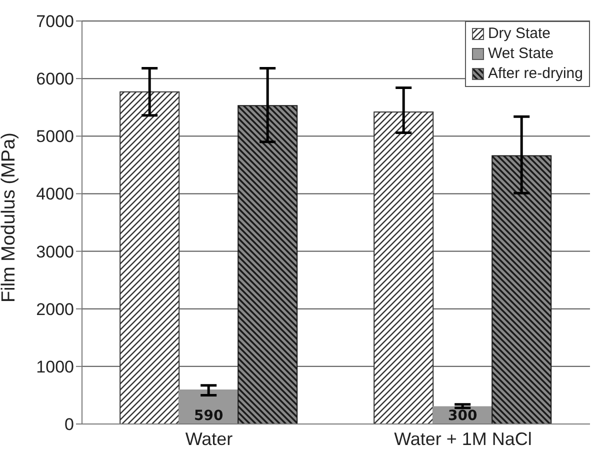 The image size is (595, 462). Describe the element at coordinates (463, 416) in the screenshot. I see `data-label: 300` at that location.